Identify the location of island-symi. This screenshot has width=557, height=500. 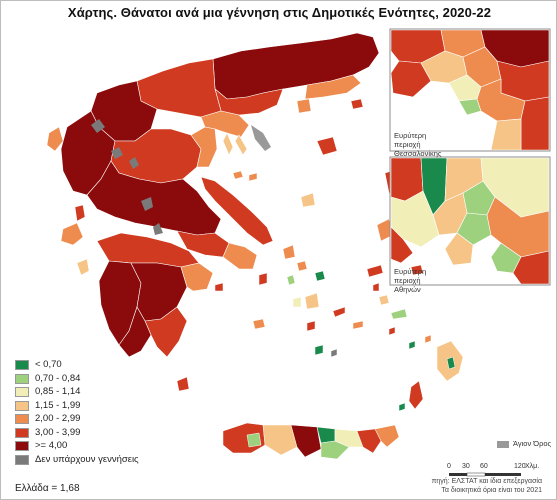
(428, 339).